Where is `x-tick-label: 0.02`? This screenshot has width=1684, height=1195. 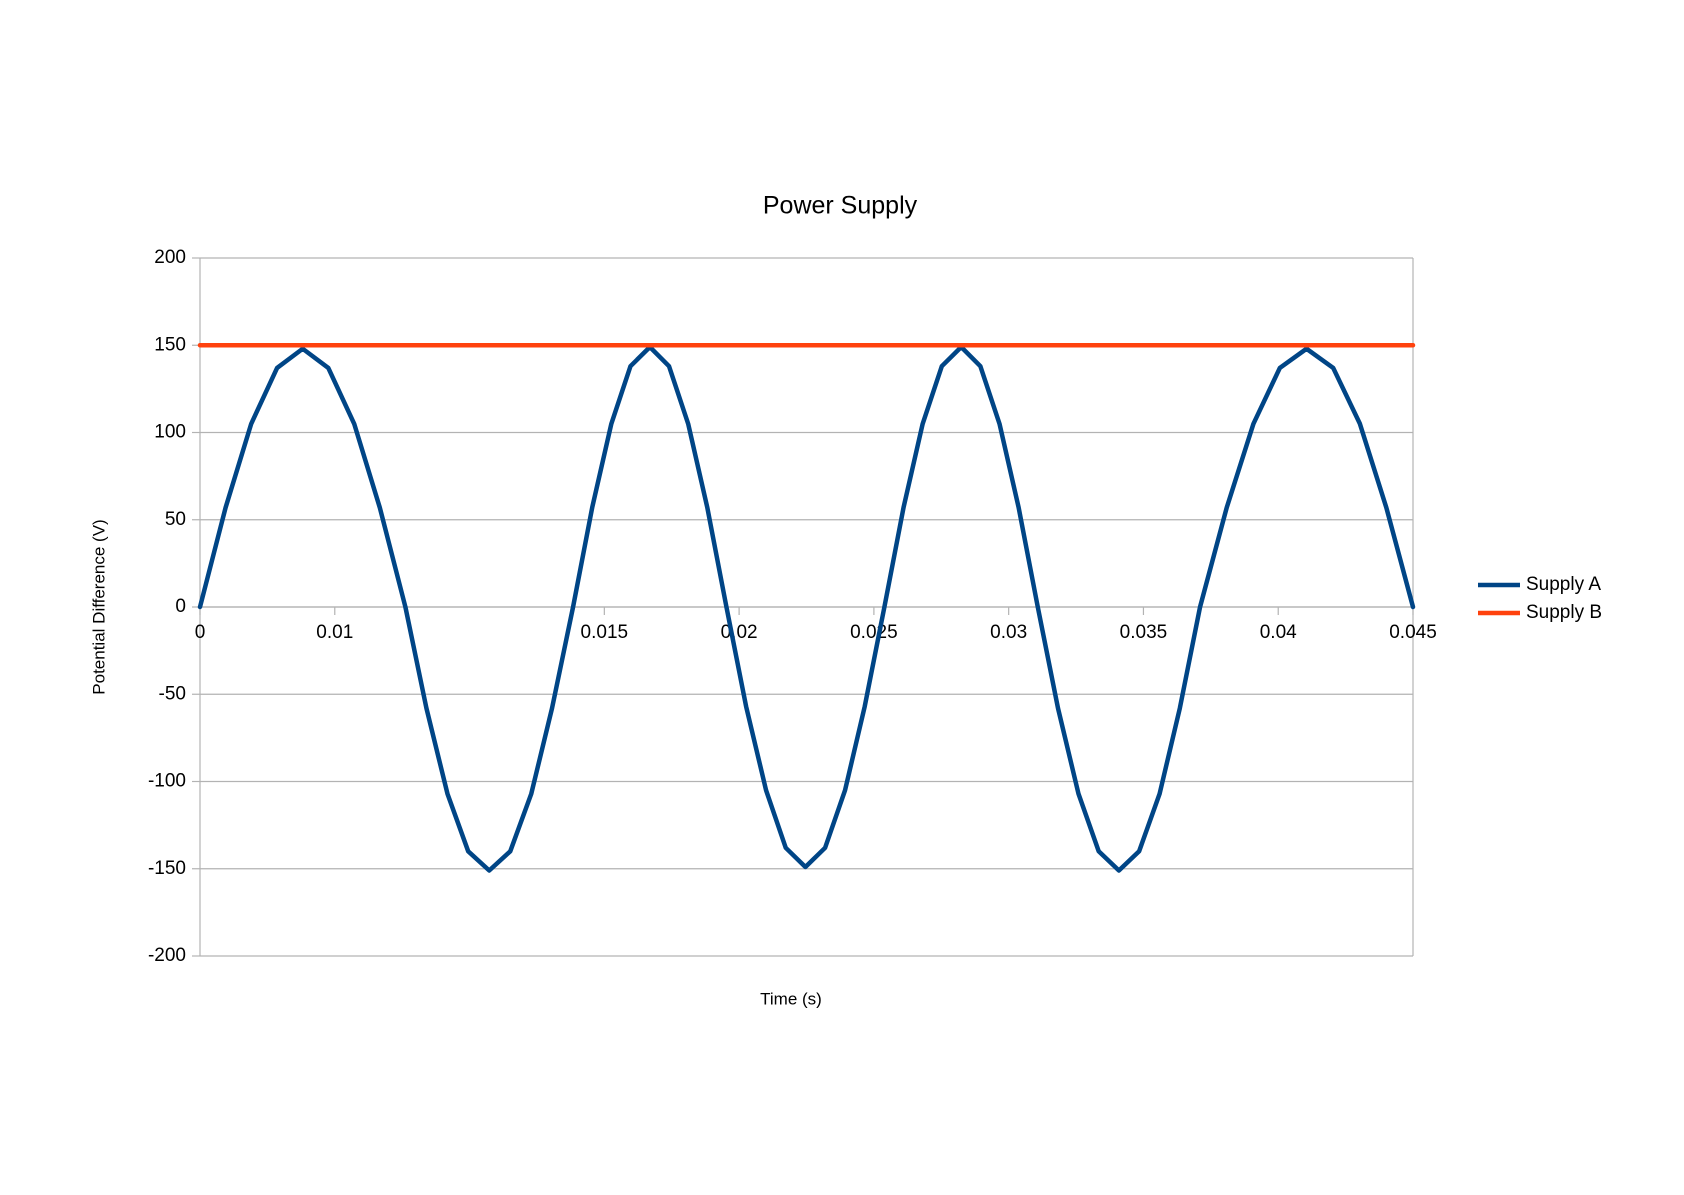
x-tick-label: 0.02 is located at coordinates (739, 632).